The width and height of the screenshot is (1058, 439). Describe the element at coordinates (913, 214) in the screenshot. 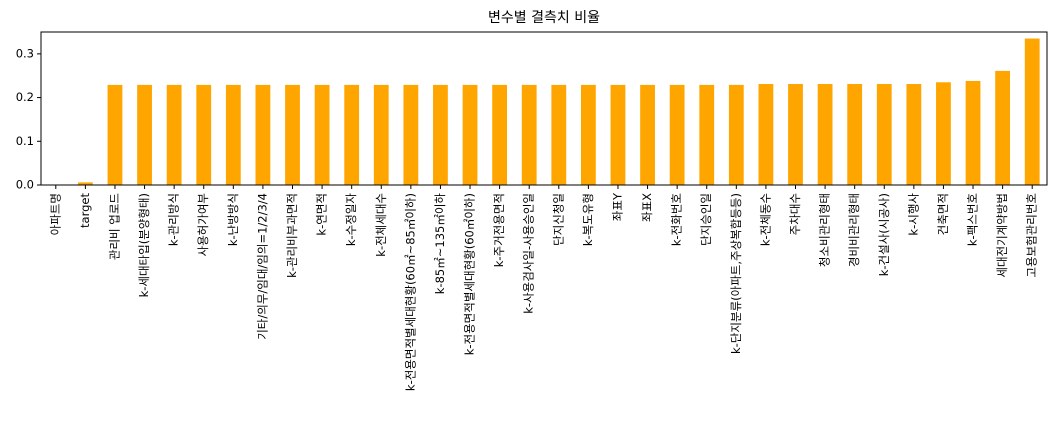

I see `x-tick-label: k-시행사` at that location.